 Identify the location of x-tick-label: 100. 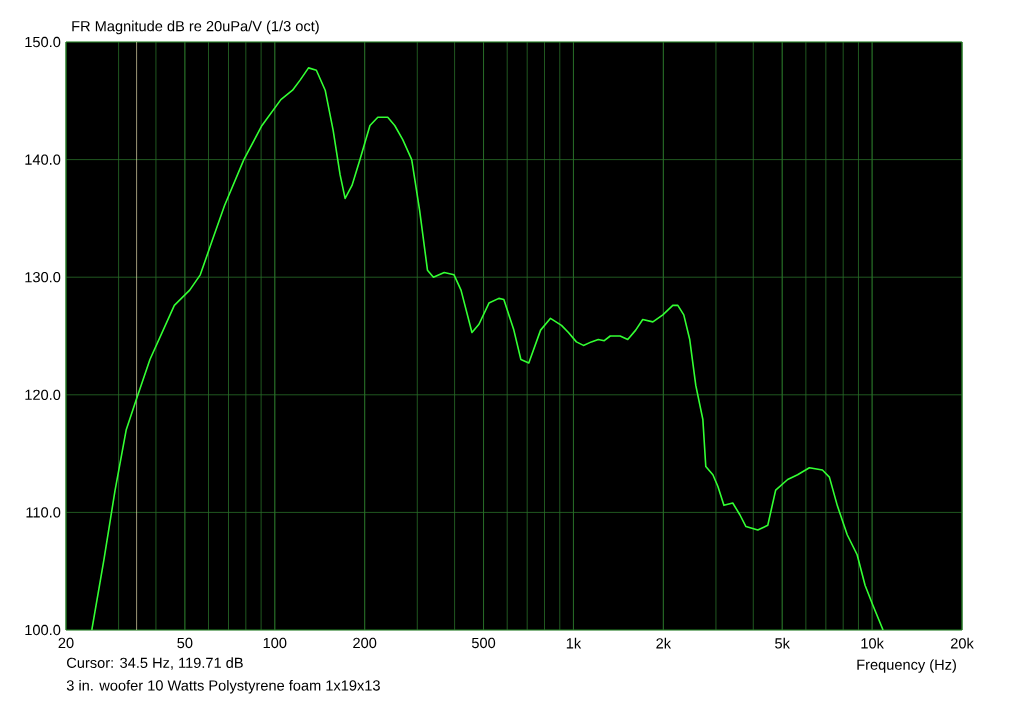
(275, 643).